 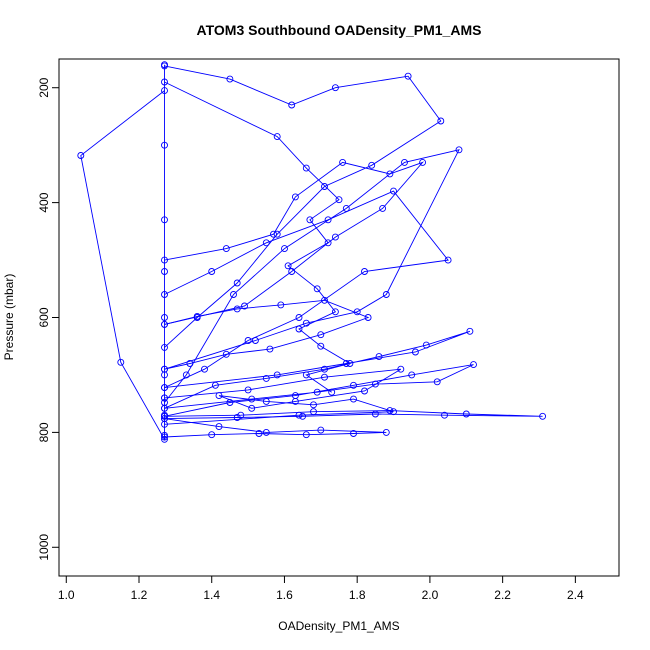 I want to click on x-tick-label: 2.2, so click(x=502, y=595).